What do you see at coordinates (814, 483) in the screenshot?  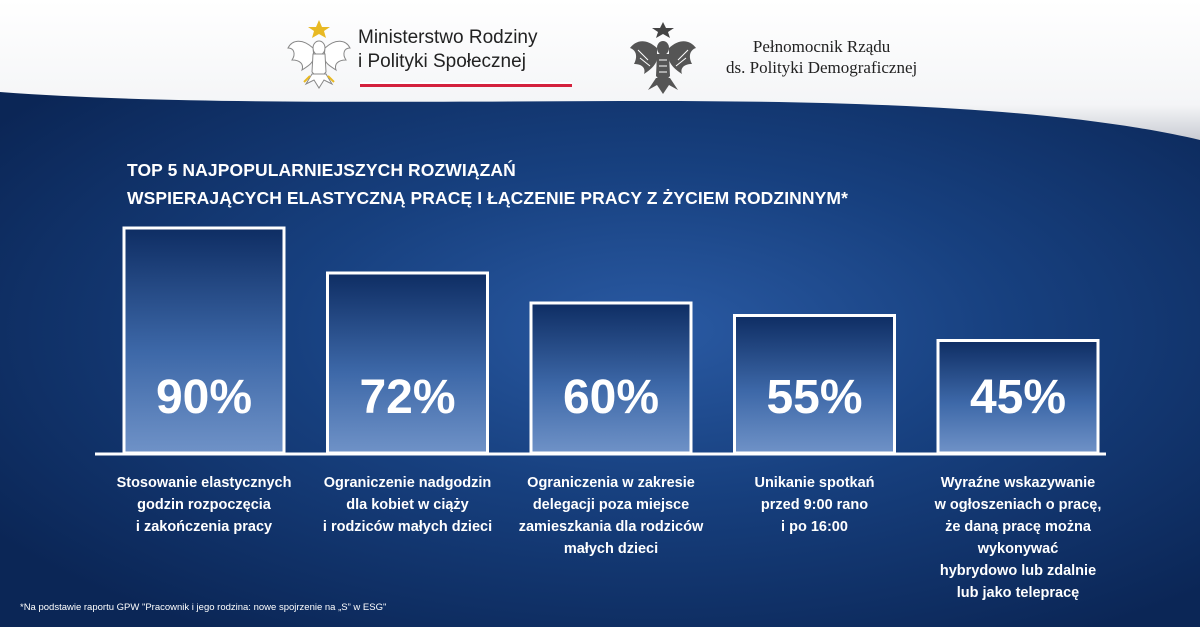 I see `category-label-line: Unikanie spotkań` at bounding box center [814, 483].